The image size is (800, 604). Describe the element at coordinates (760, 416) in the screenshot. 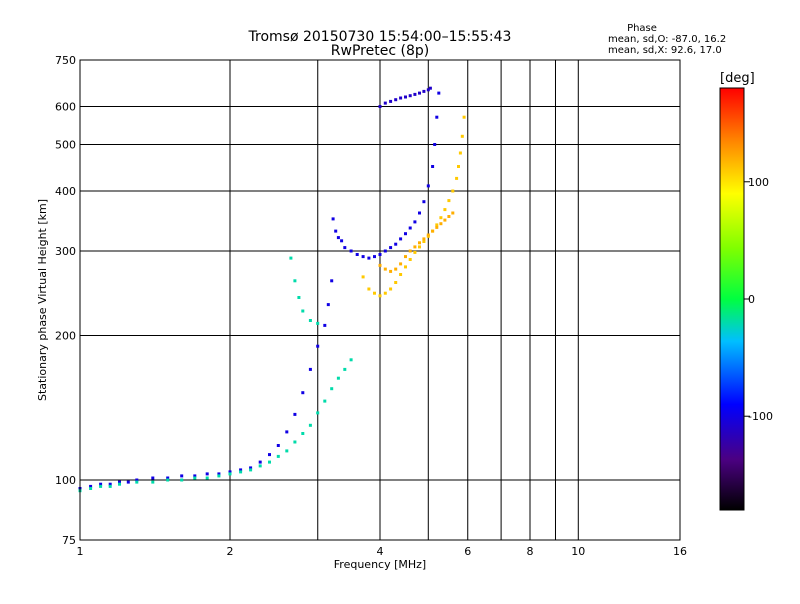

I see `colorbar-tick-label: -100` at that location.